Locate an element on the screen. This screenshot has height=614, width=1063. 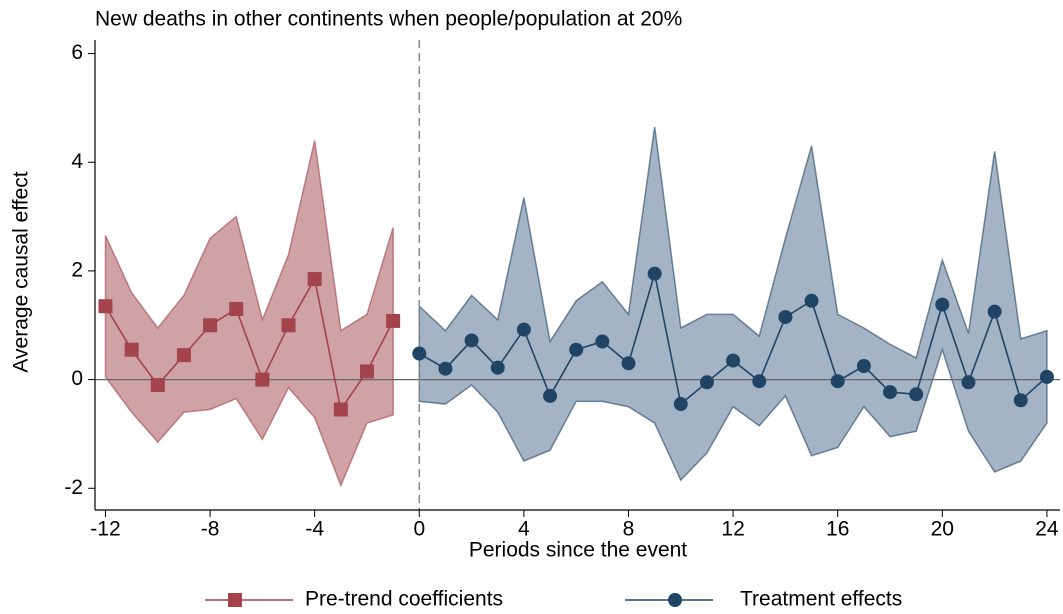
x-tick-label: 4 is located at coordinates (524, 529).